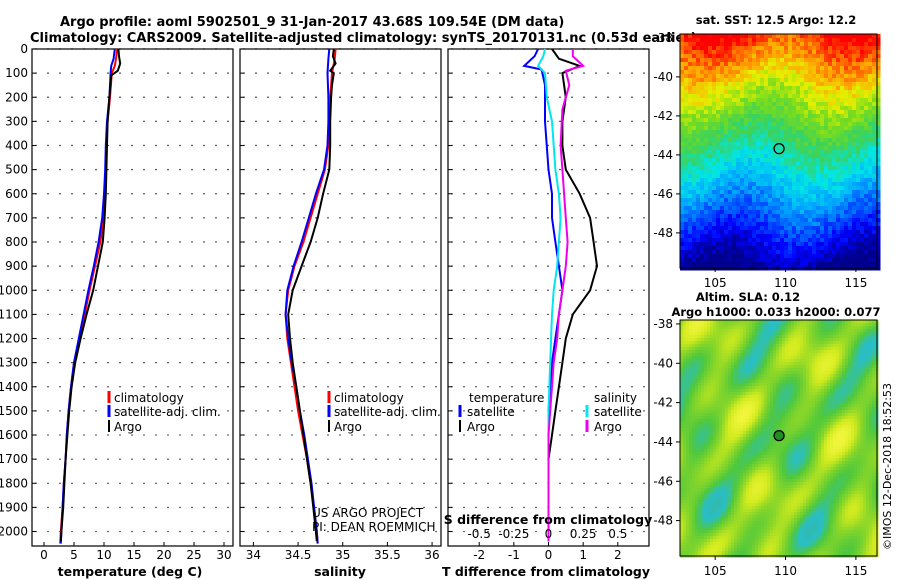  Describe the element at coordinates (549, 295) in the screenshot. I see `series-line` at that location.